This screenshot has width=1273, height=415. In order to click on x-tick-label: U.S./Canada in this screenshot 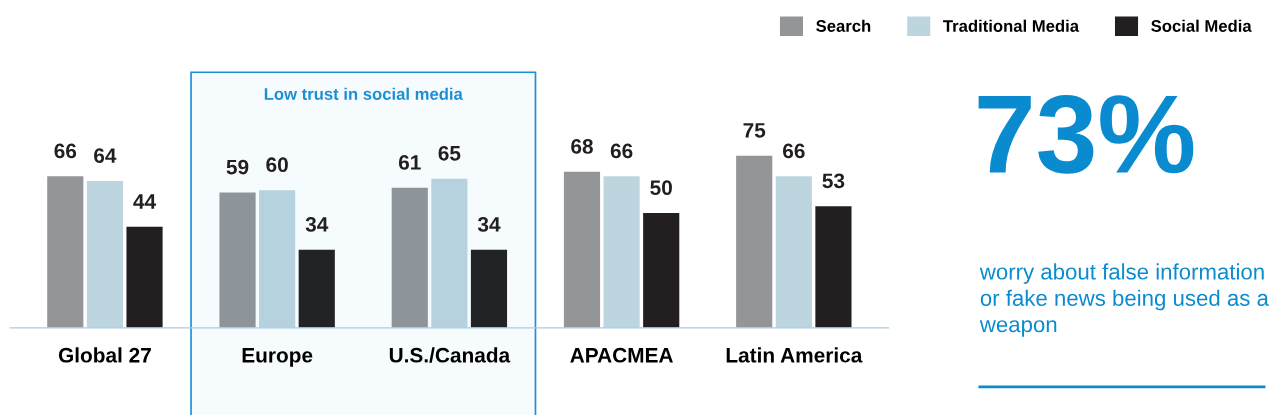, I will do `click(450, 355)`.